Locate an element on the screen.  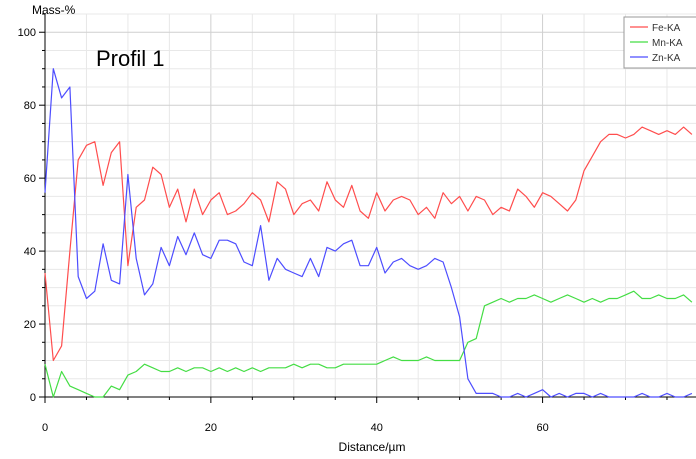
chart-annotation: Profil 1 is located at coordinates (130, 58).